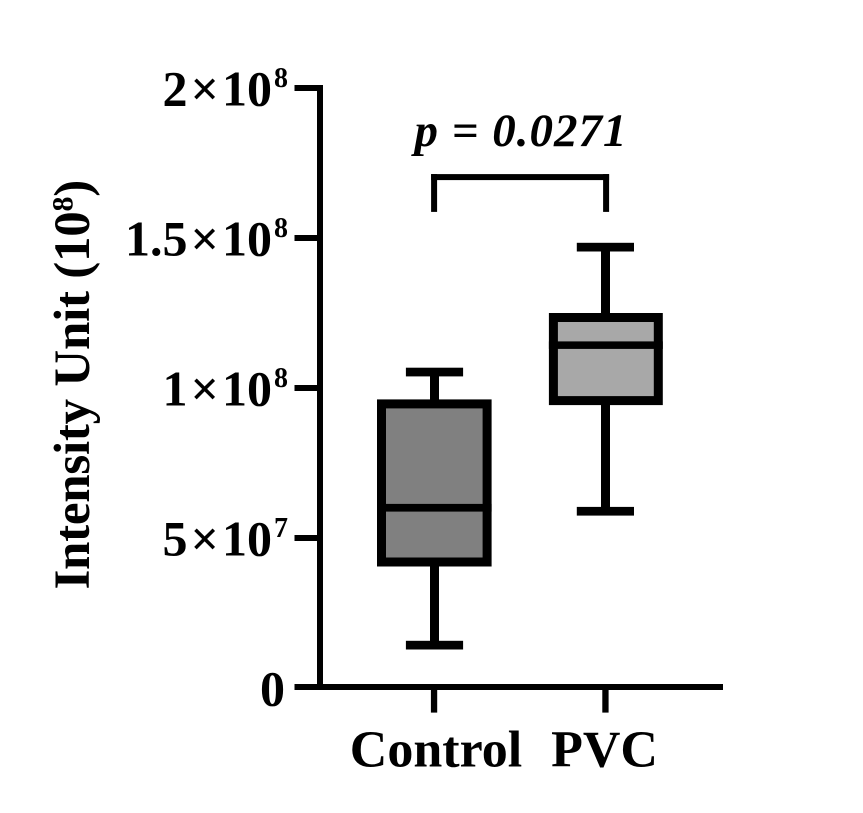 The height and width of the screenshot is (813, 863). I want to click on svg-text: 2×10⁸, so click(226, 89).